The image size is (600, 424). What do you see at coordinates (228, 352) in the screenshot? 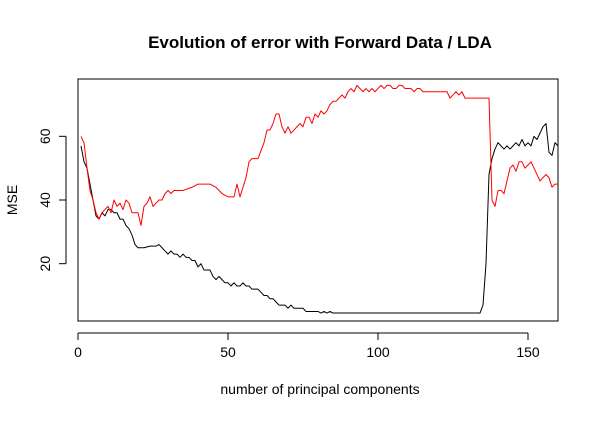
I see `x-tick-label: 50` at bounding box center [228, 352].